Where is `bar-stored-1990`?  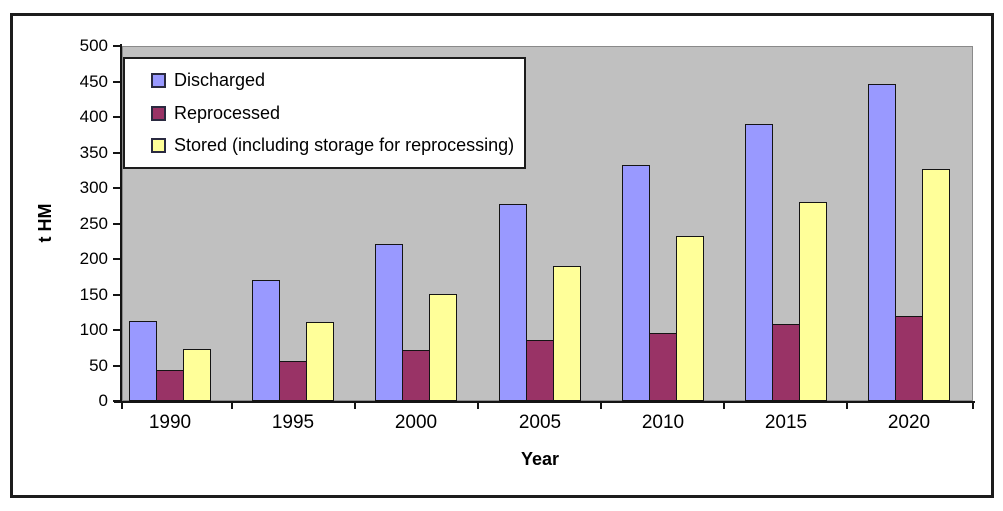
bar-stored-1990 is located at coordinates (197, 375).